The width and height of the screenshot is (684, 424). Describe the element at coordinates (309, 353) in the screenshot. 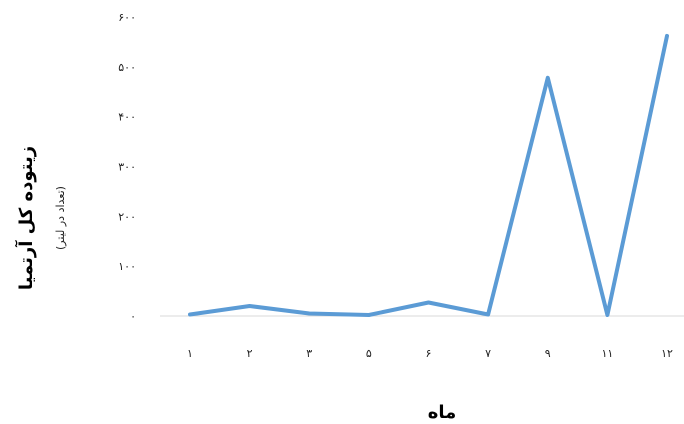

I see `x-tick-label: ۳` at that location.